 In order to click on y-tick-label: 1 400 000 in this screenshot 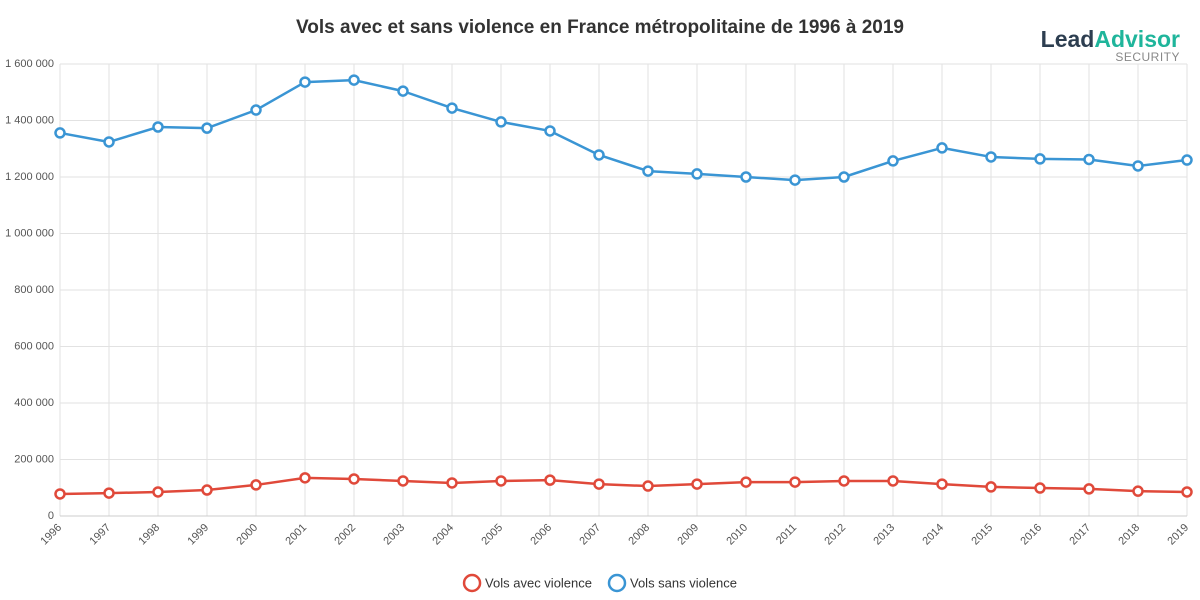, I will do `click(29, 120)`.